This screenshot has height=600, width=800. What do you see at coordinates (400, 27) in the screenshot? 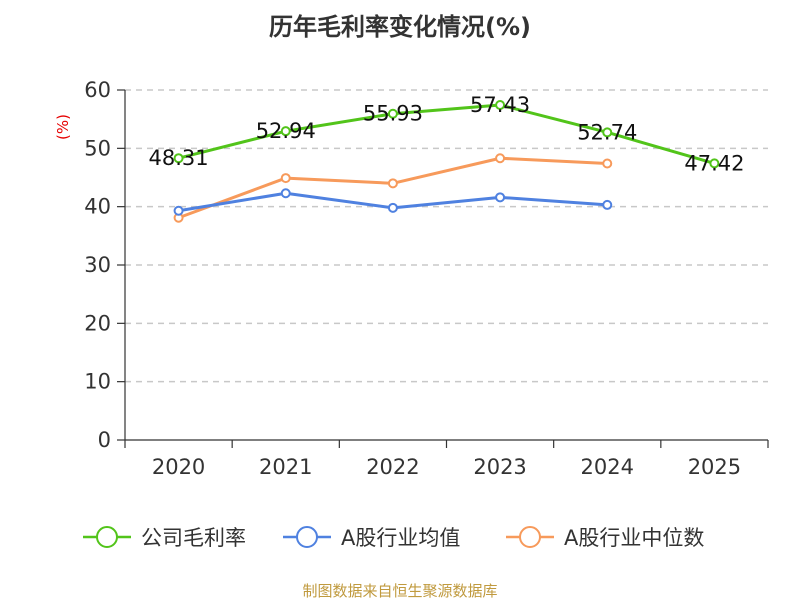
I see `chart-title: 历年毛利率变化情况(%)` at bounding box center [400, 27].